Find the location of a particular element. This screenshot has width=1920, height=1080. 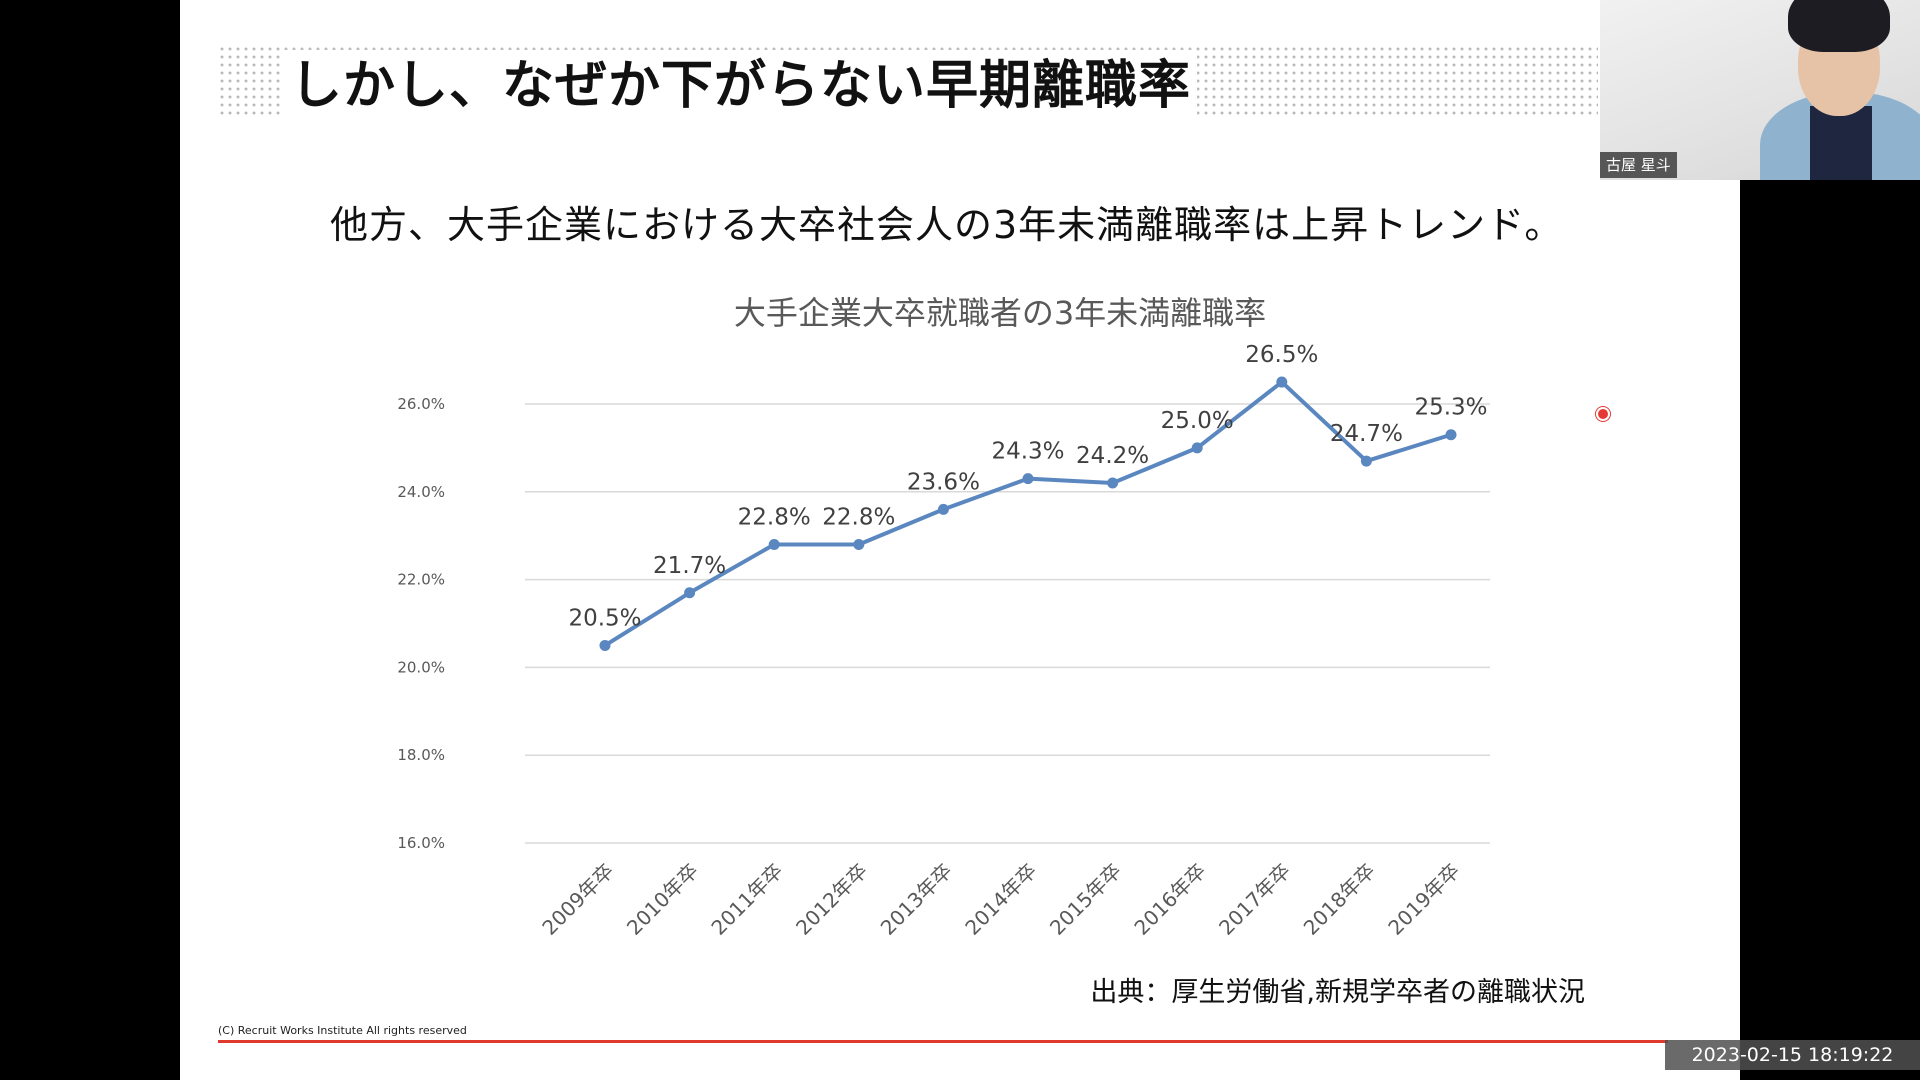

x-tick-label: 2011年卒 is located at coordinates (746, 899).